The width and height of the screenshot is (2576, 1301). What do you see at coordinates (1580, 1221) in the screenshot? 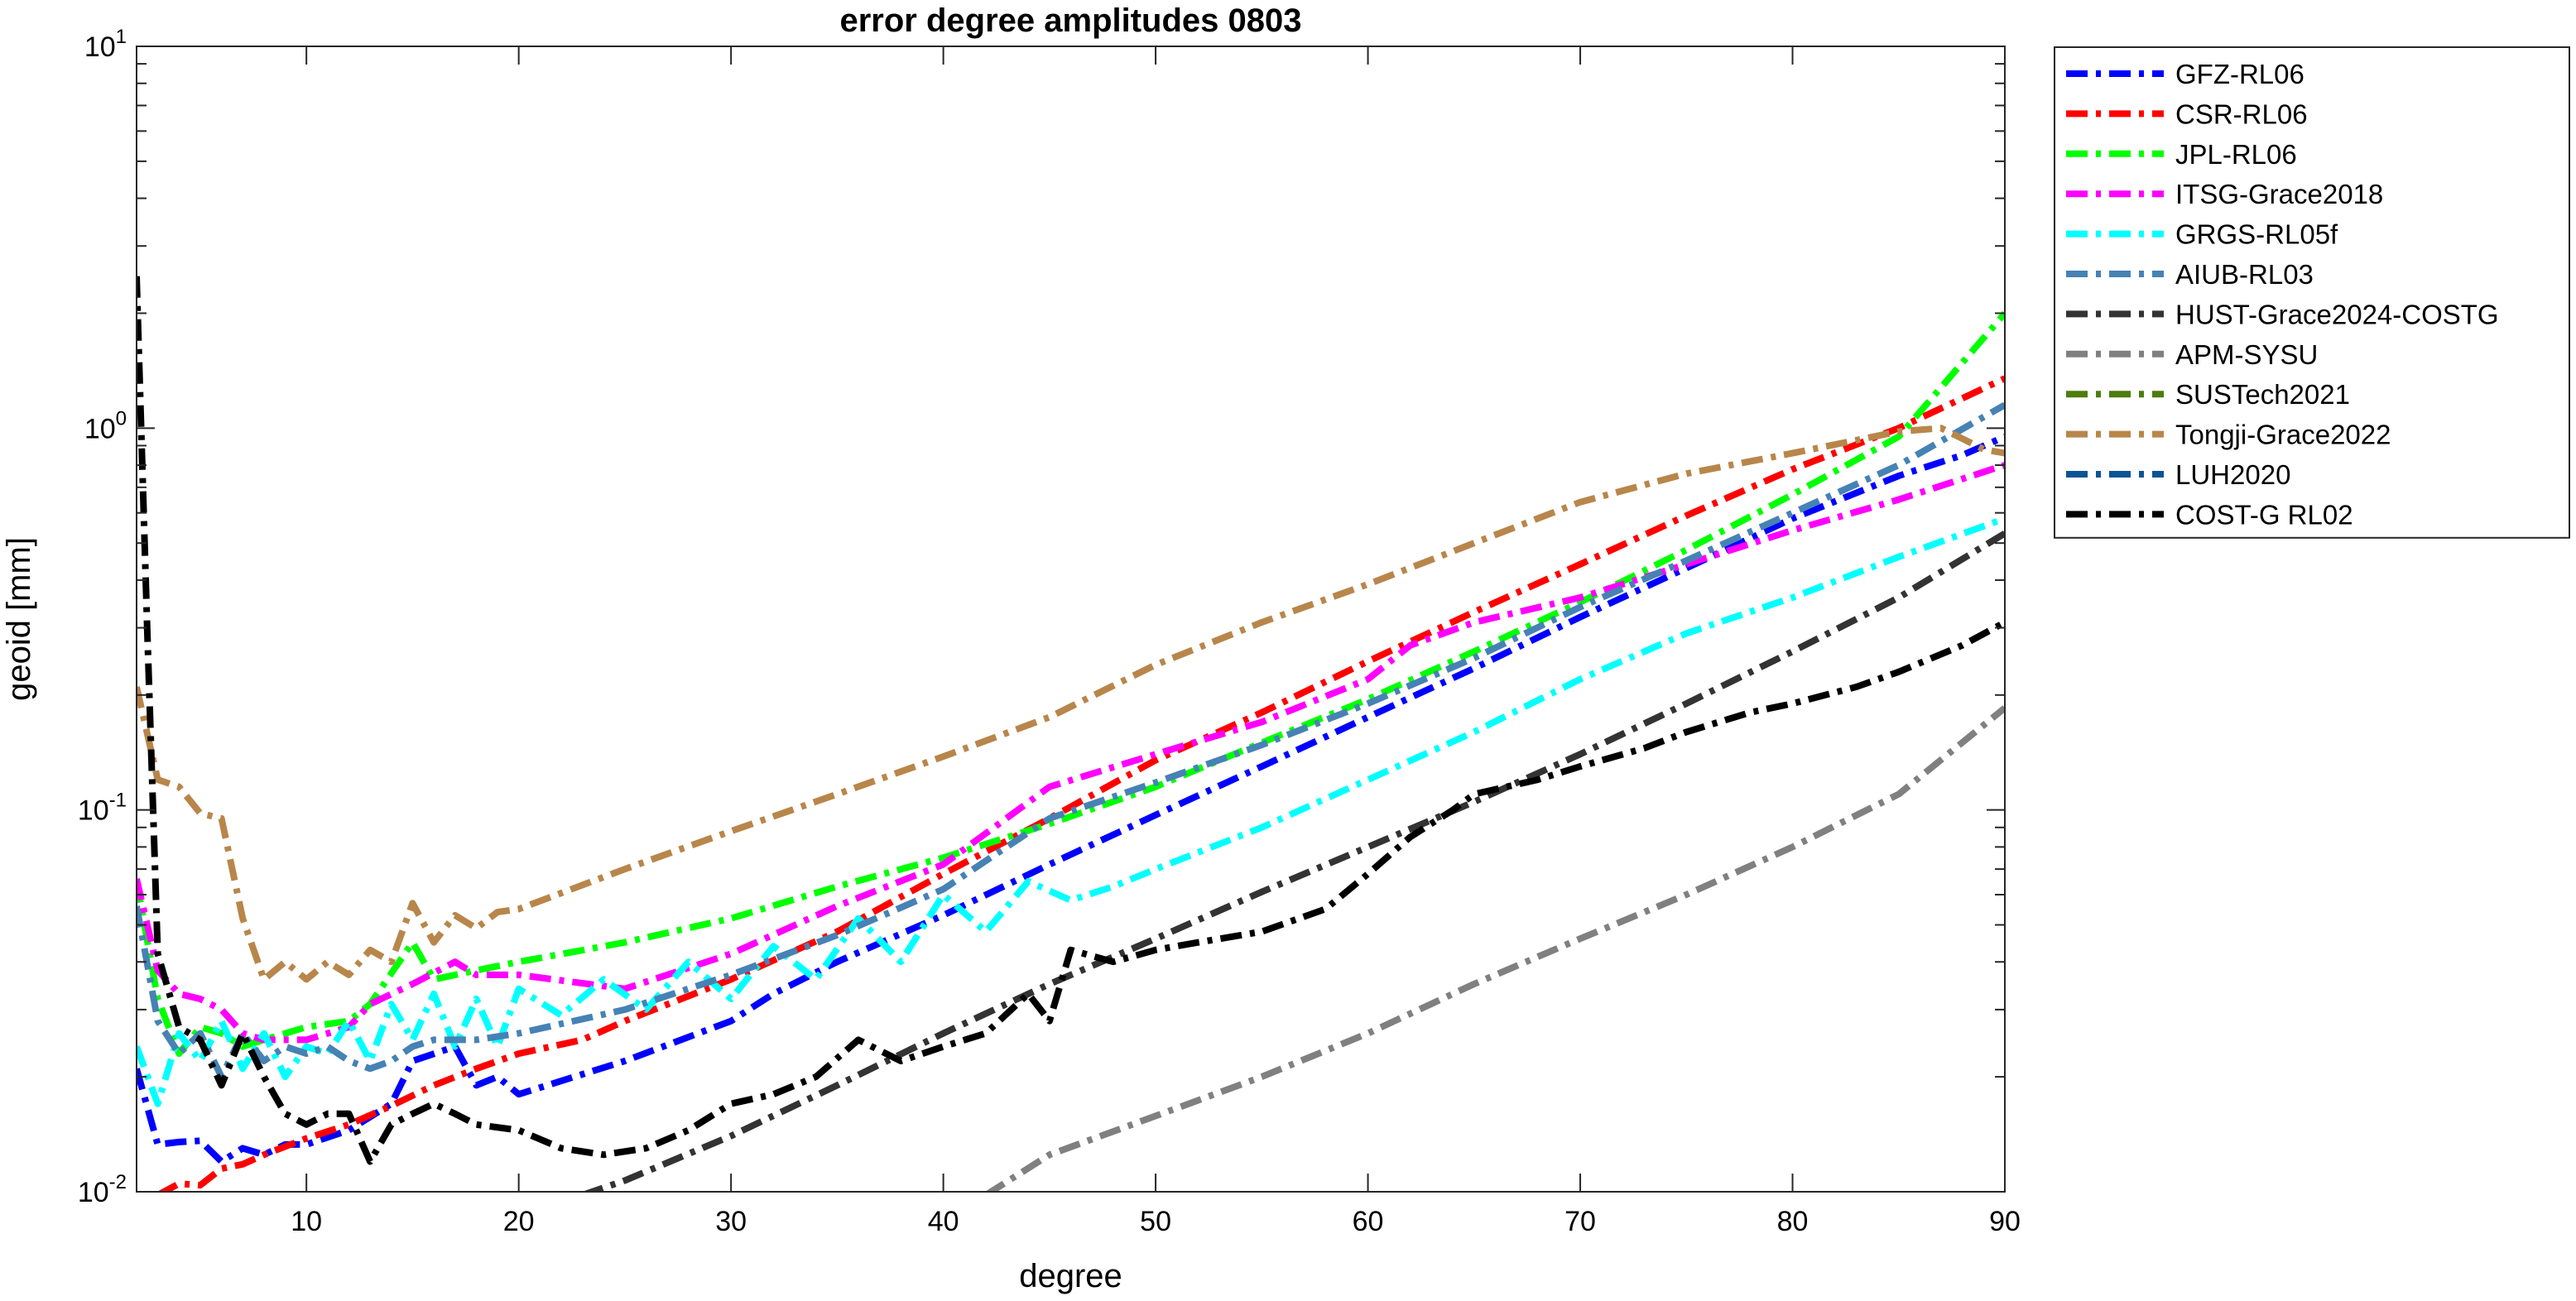
I see `x-tick-label: 70` at bounding box center [1580, 1221].